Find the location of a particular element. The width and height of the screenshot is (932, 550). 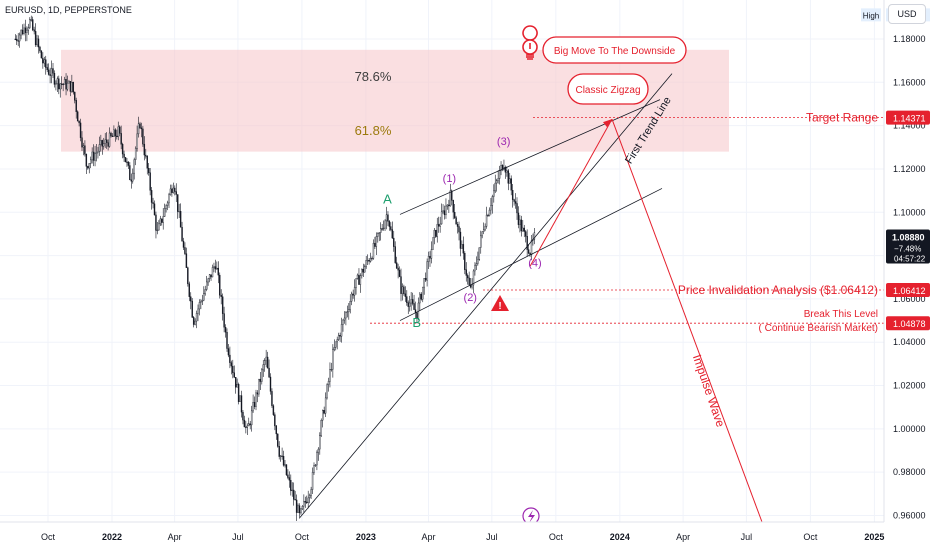

channel-lower-line is located at coordinates (531, 254).